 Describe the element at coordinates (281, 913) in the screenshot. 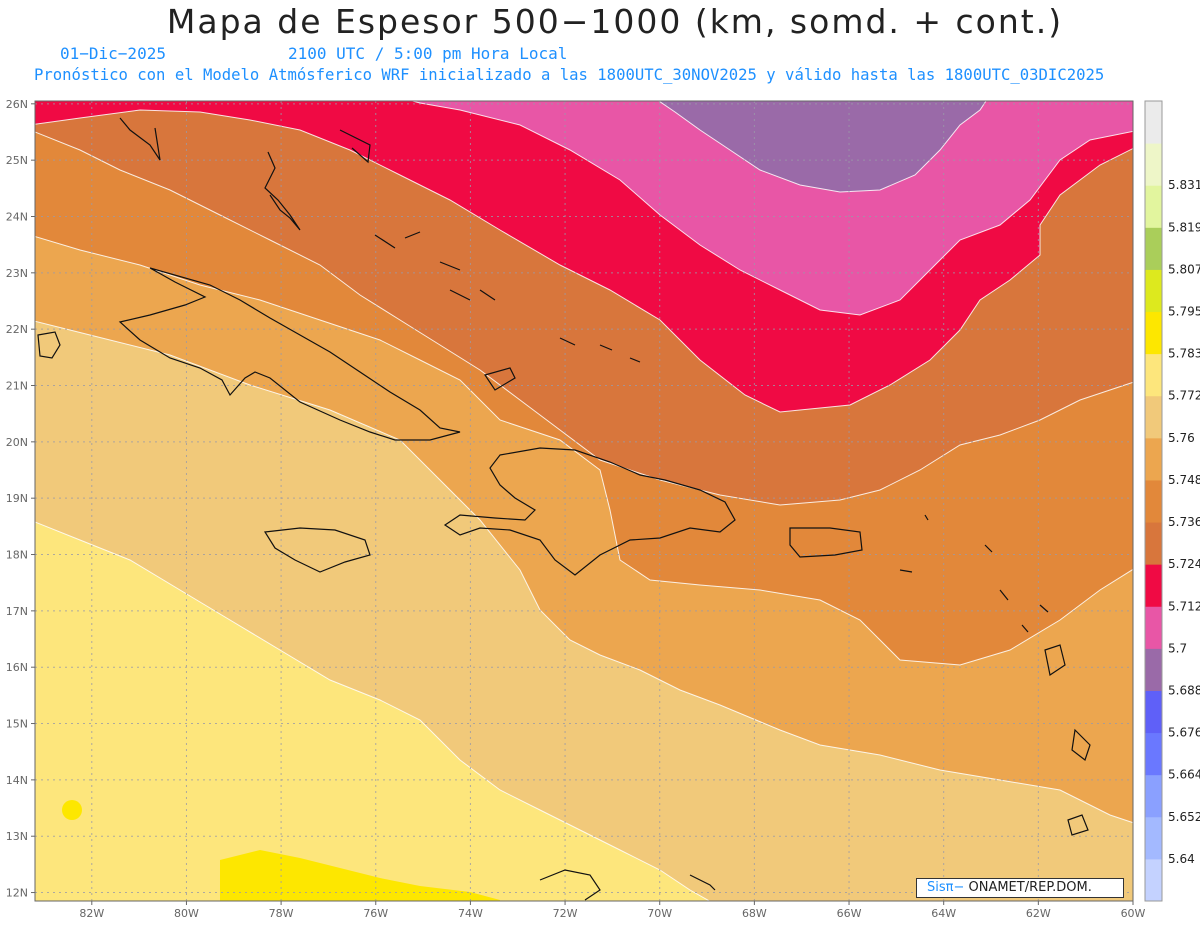

I see `lon-tick-label: 78W` at that location.